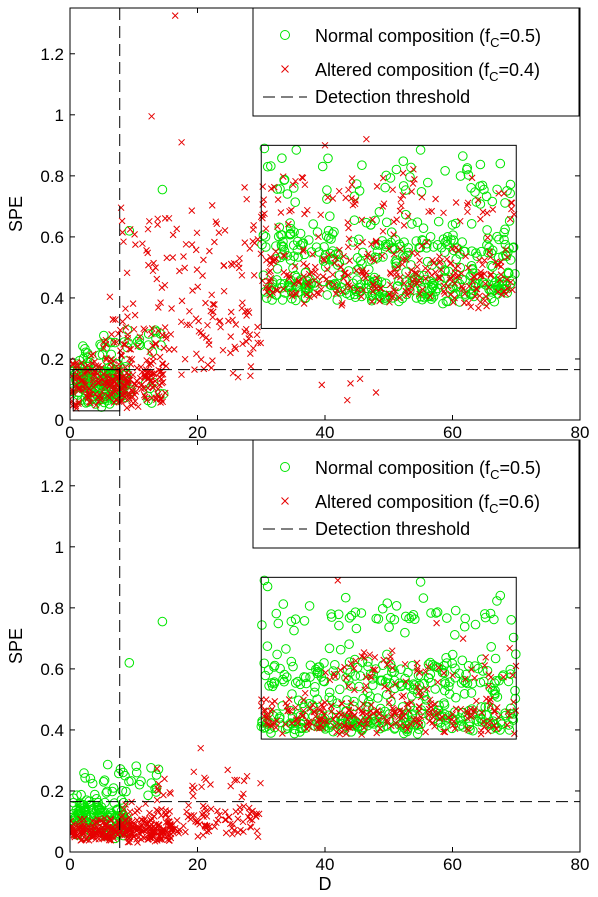 This screenshot has height=897, width=598. Describe the element at coordinates (452, 432) in the screenshot. I see `x-tick-label: 60` at that location.